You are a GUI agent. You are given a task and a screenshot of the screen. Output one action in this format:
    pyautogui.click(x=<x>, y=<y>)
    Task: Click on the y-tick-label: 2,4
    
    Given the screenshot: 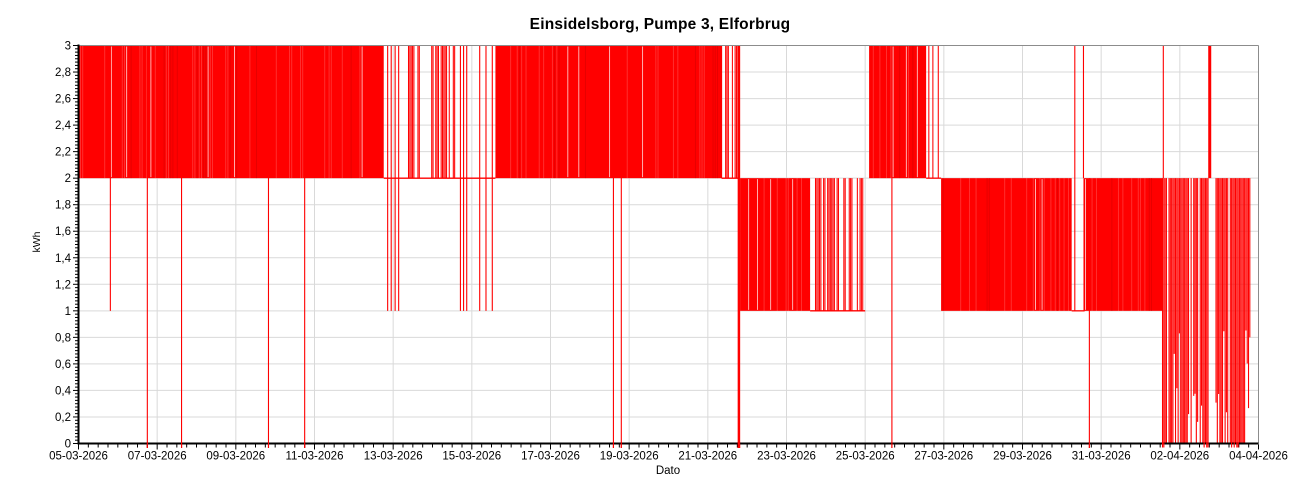 What is the action you would take?
    pyautogui.click(x=63, y=126)
    